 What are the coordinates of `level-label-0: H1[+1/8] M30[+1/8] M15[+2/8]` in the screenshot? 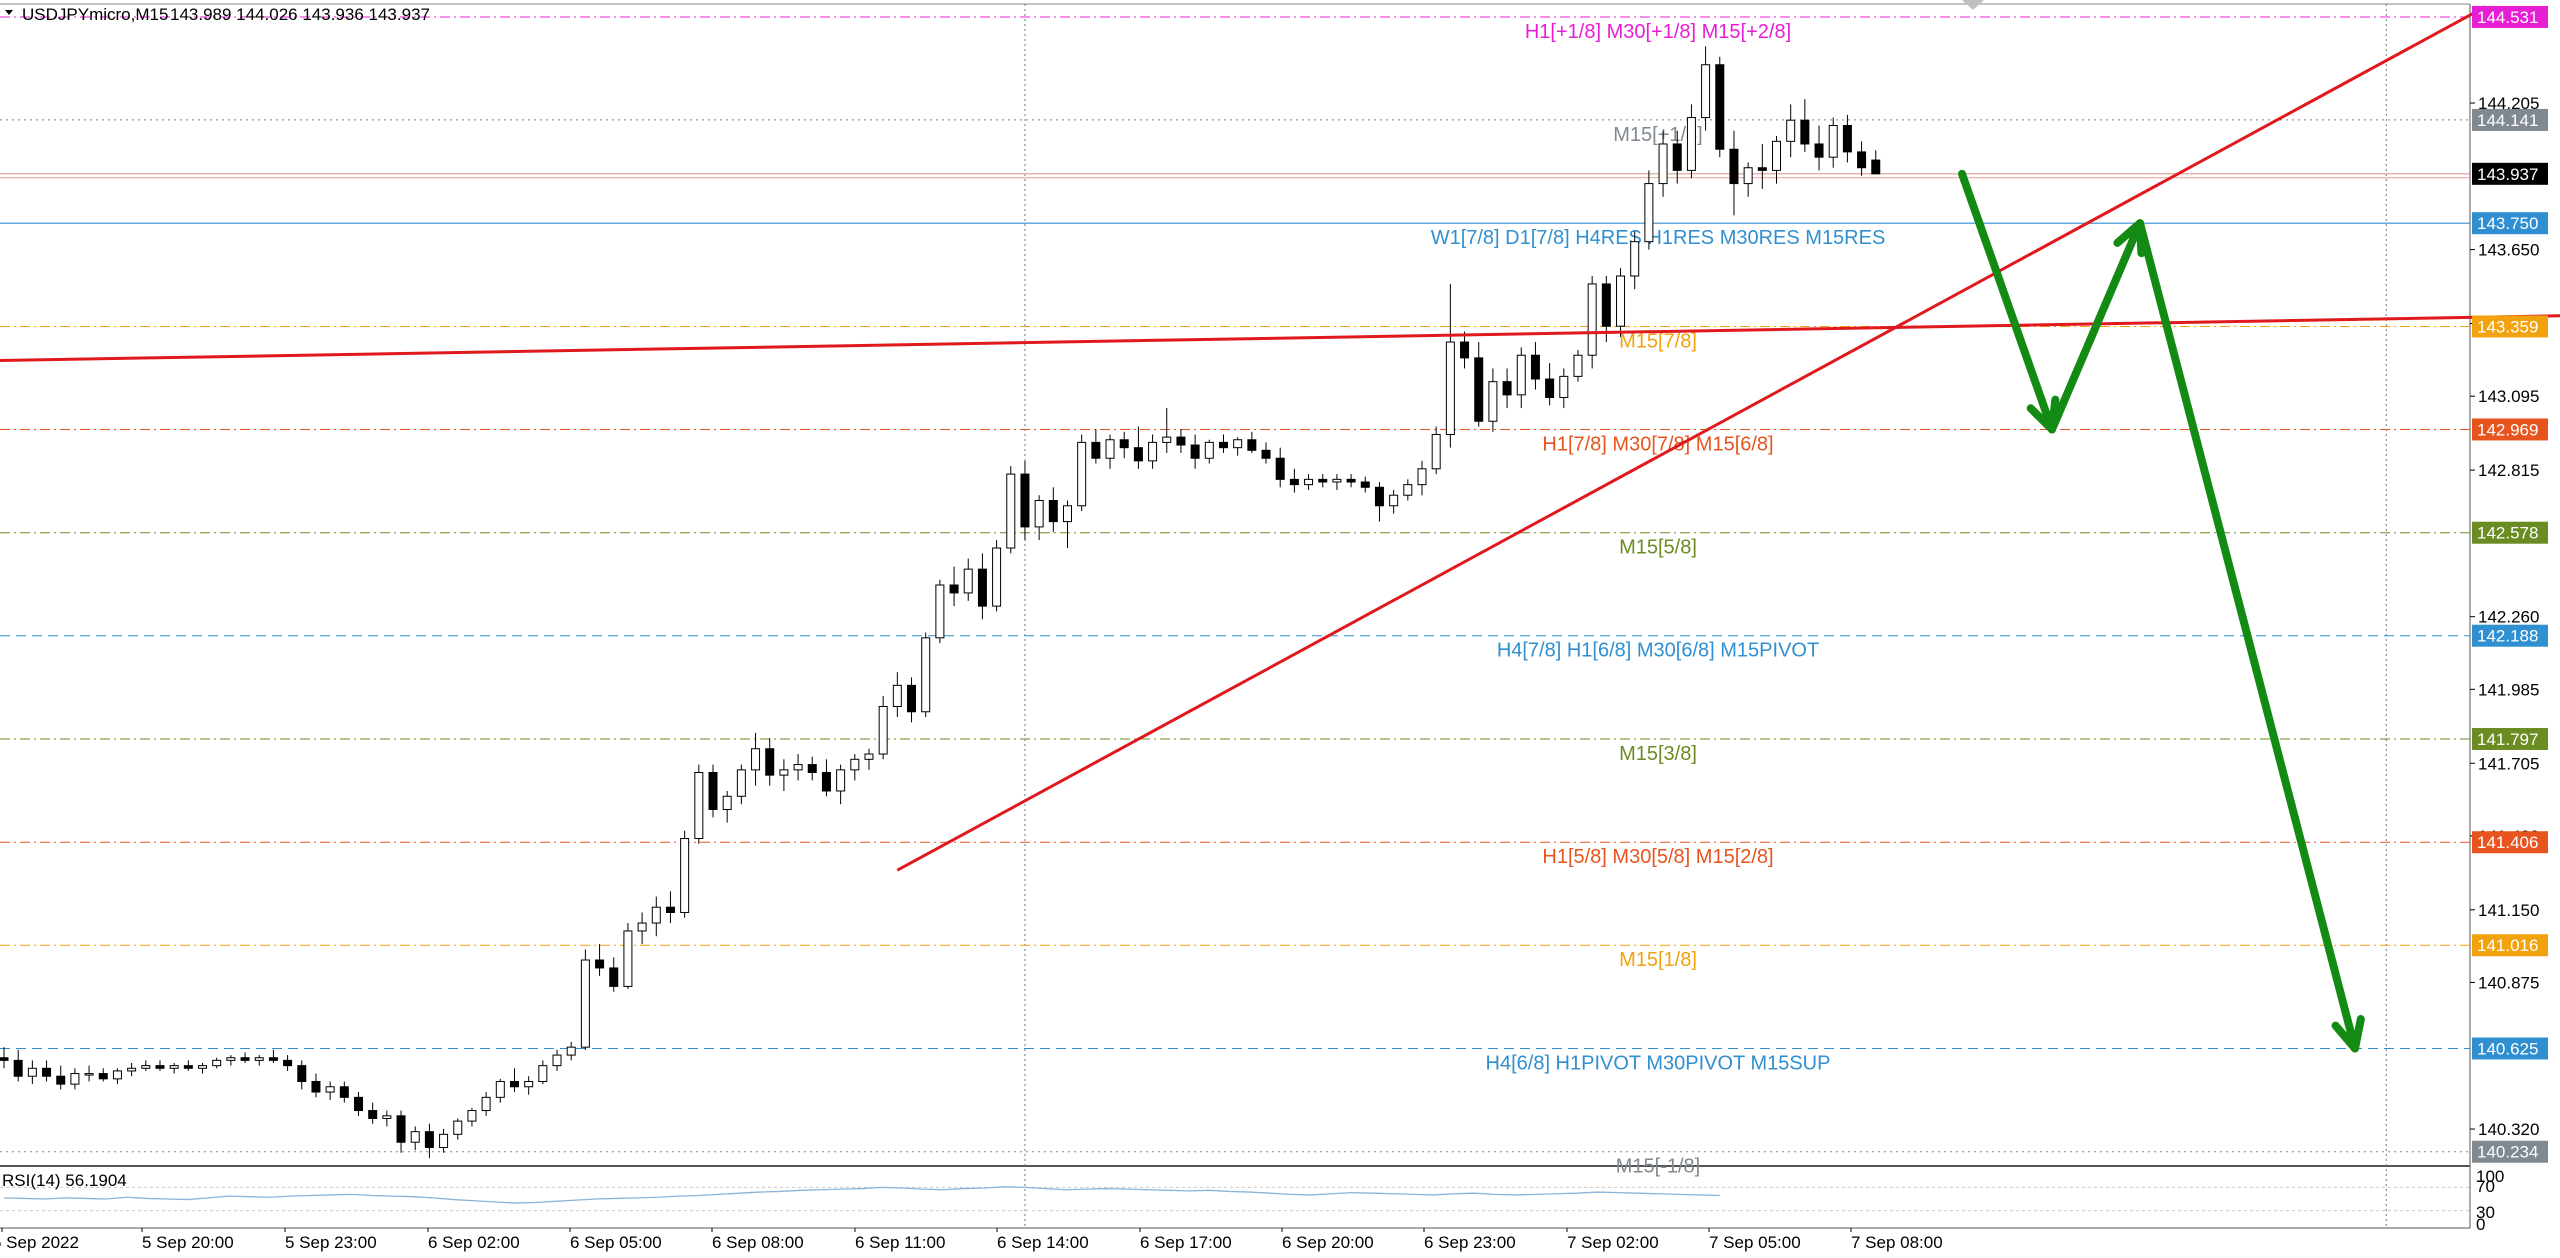 It's located at (1658, 32).